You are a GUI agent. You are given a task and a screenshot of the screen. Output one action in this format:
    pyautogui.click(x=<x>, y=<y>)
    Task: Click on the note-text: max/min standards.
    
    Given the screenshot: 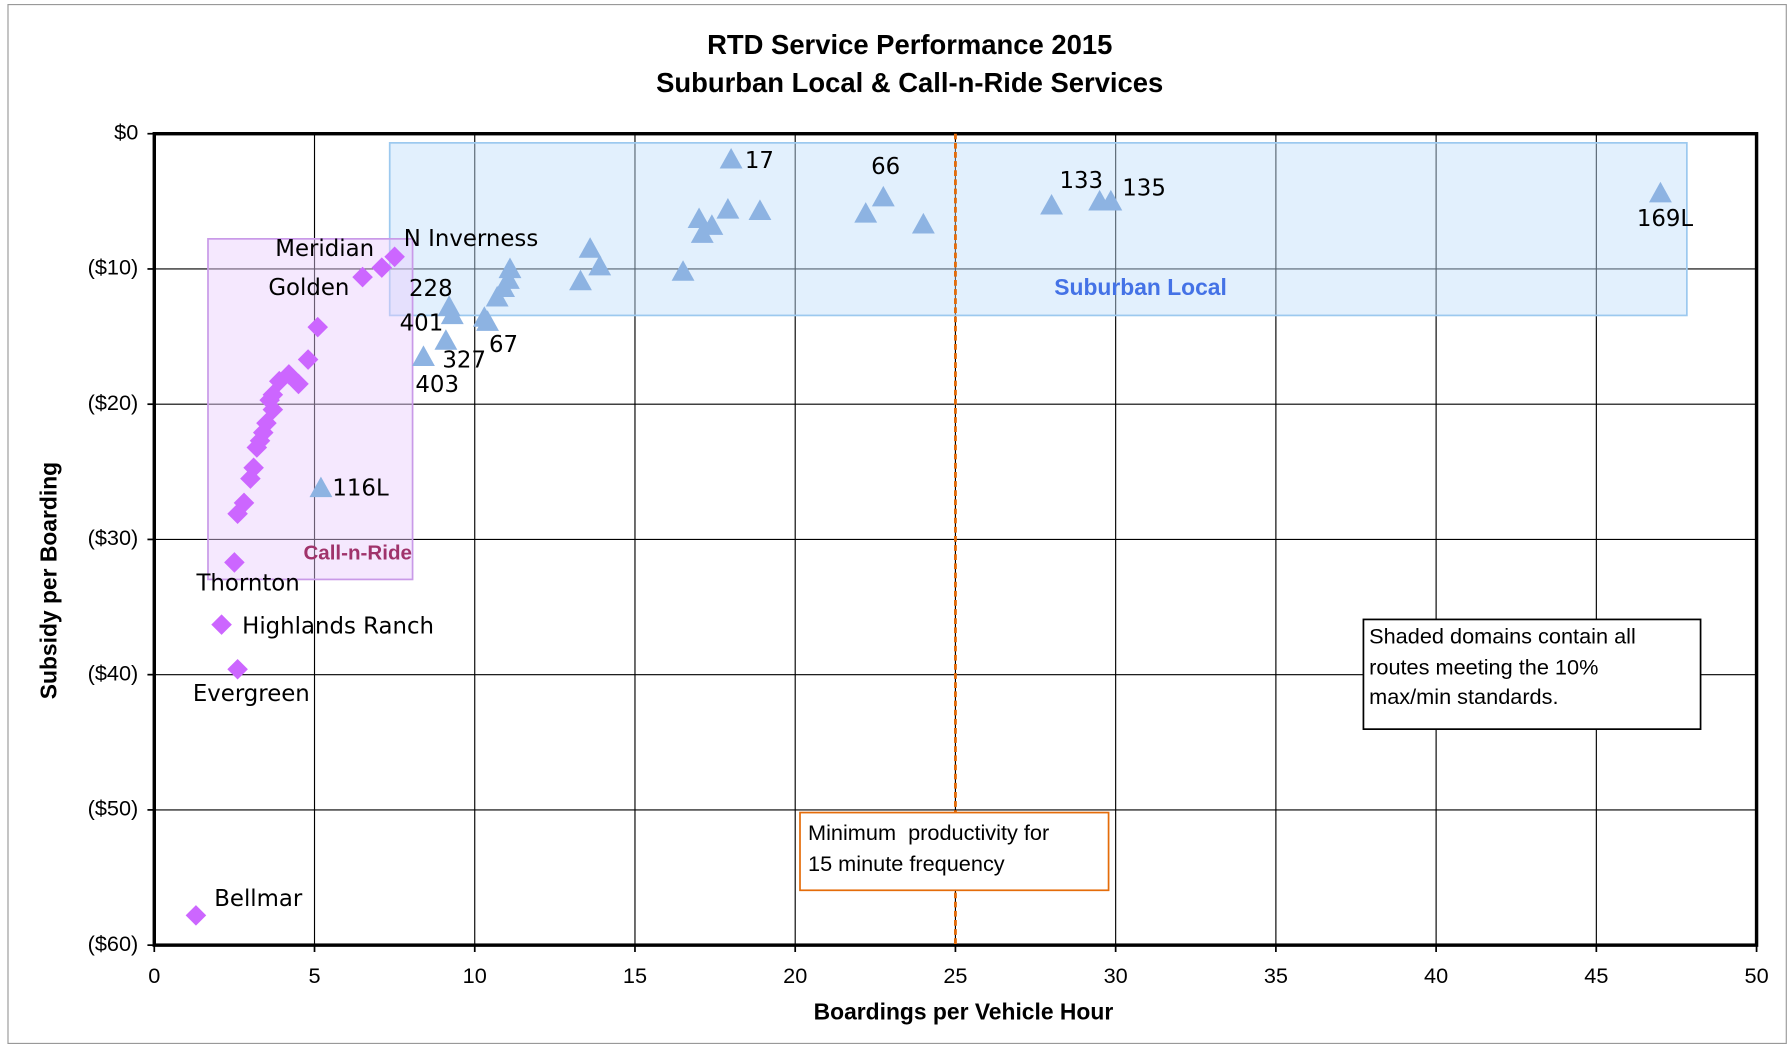 What is the action you would take?
    pyautogui.click(x=1463, y=696)
    